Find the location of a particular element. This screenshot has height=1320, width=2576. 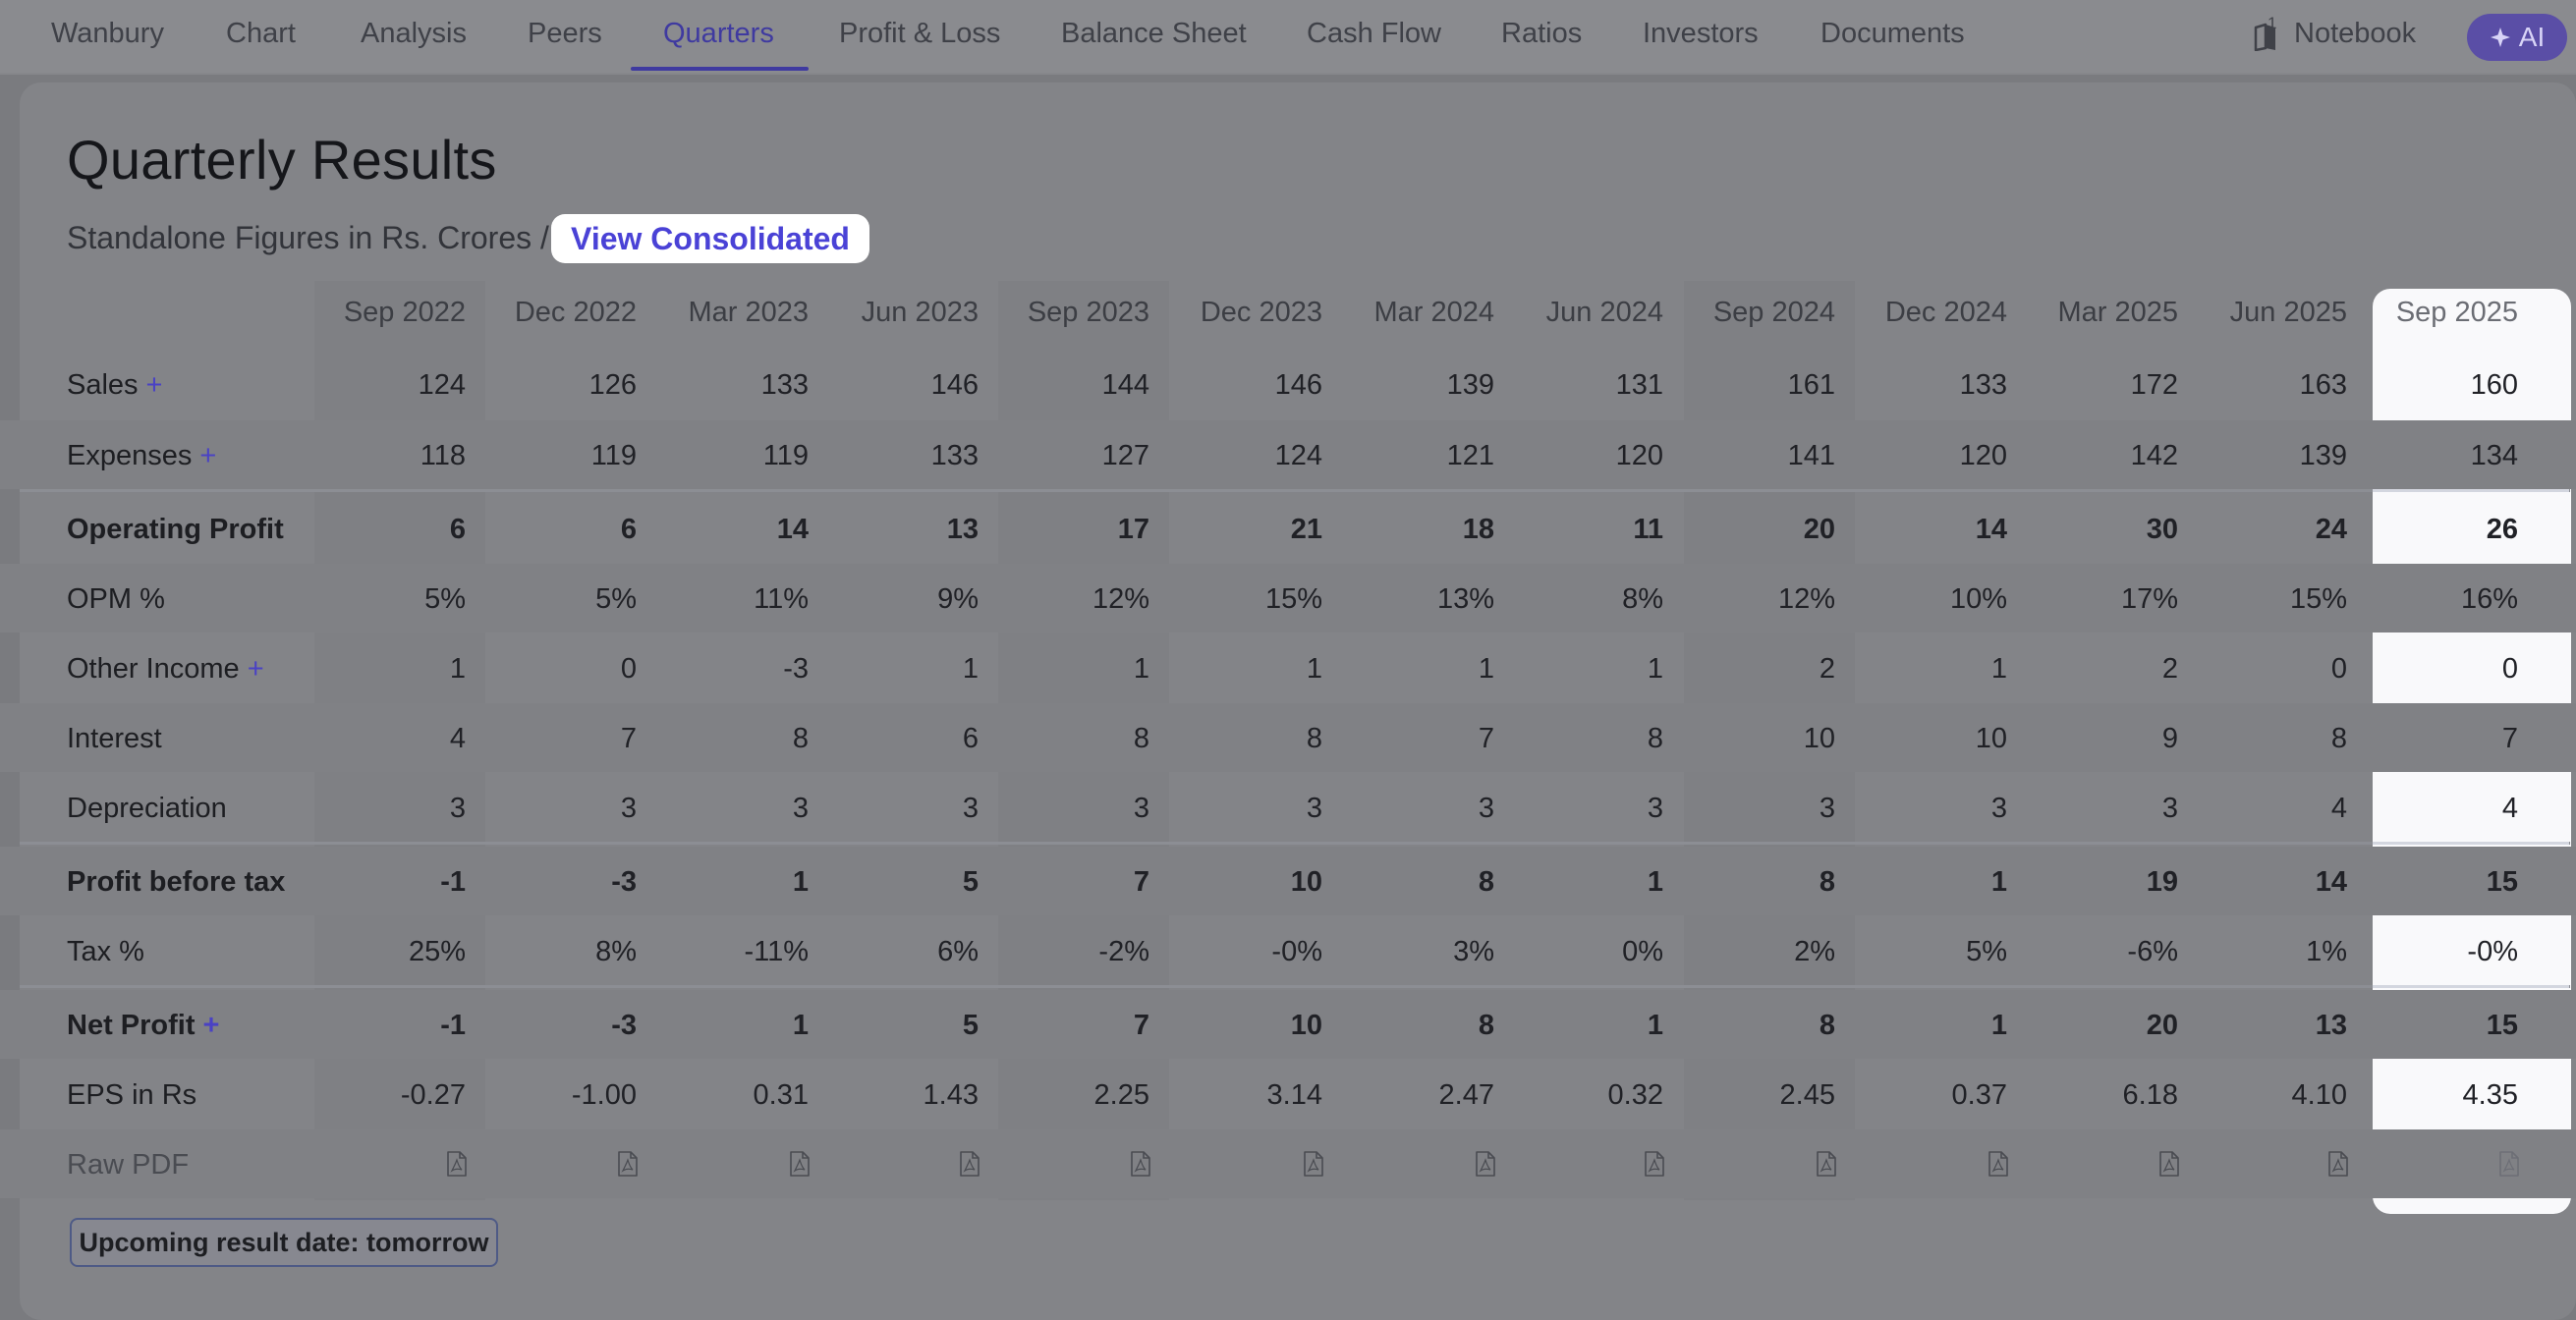

upcoming-result-badge: Upcoming result date: tomorrow is located at coordinates (284, 1242).